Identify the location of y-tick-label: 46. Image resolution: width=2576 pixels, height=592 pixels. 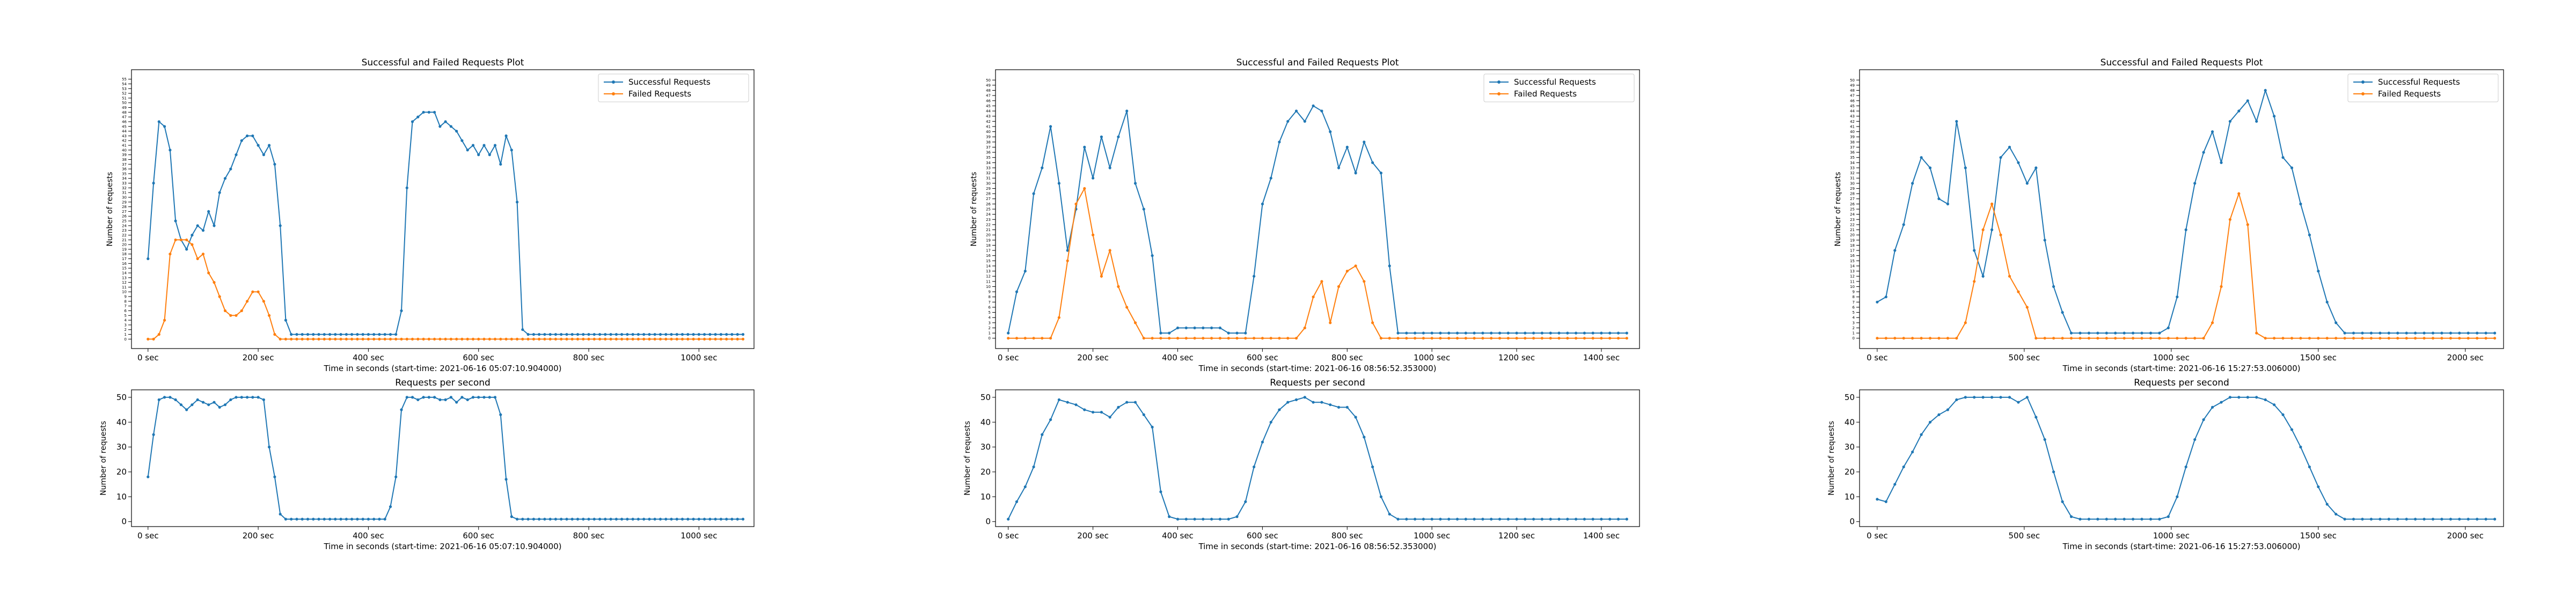
(1852, 101).